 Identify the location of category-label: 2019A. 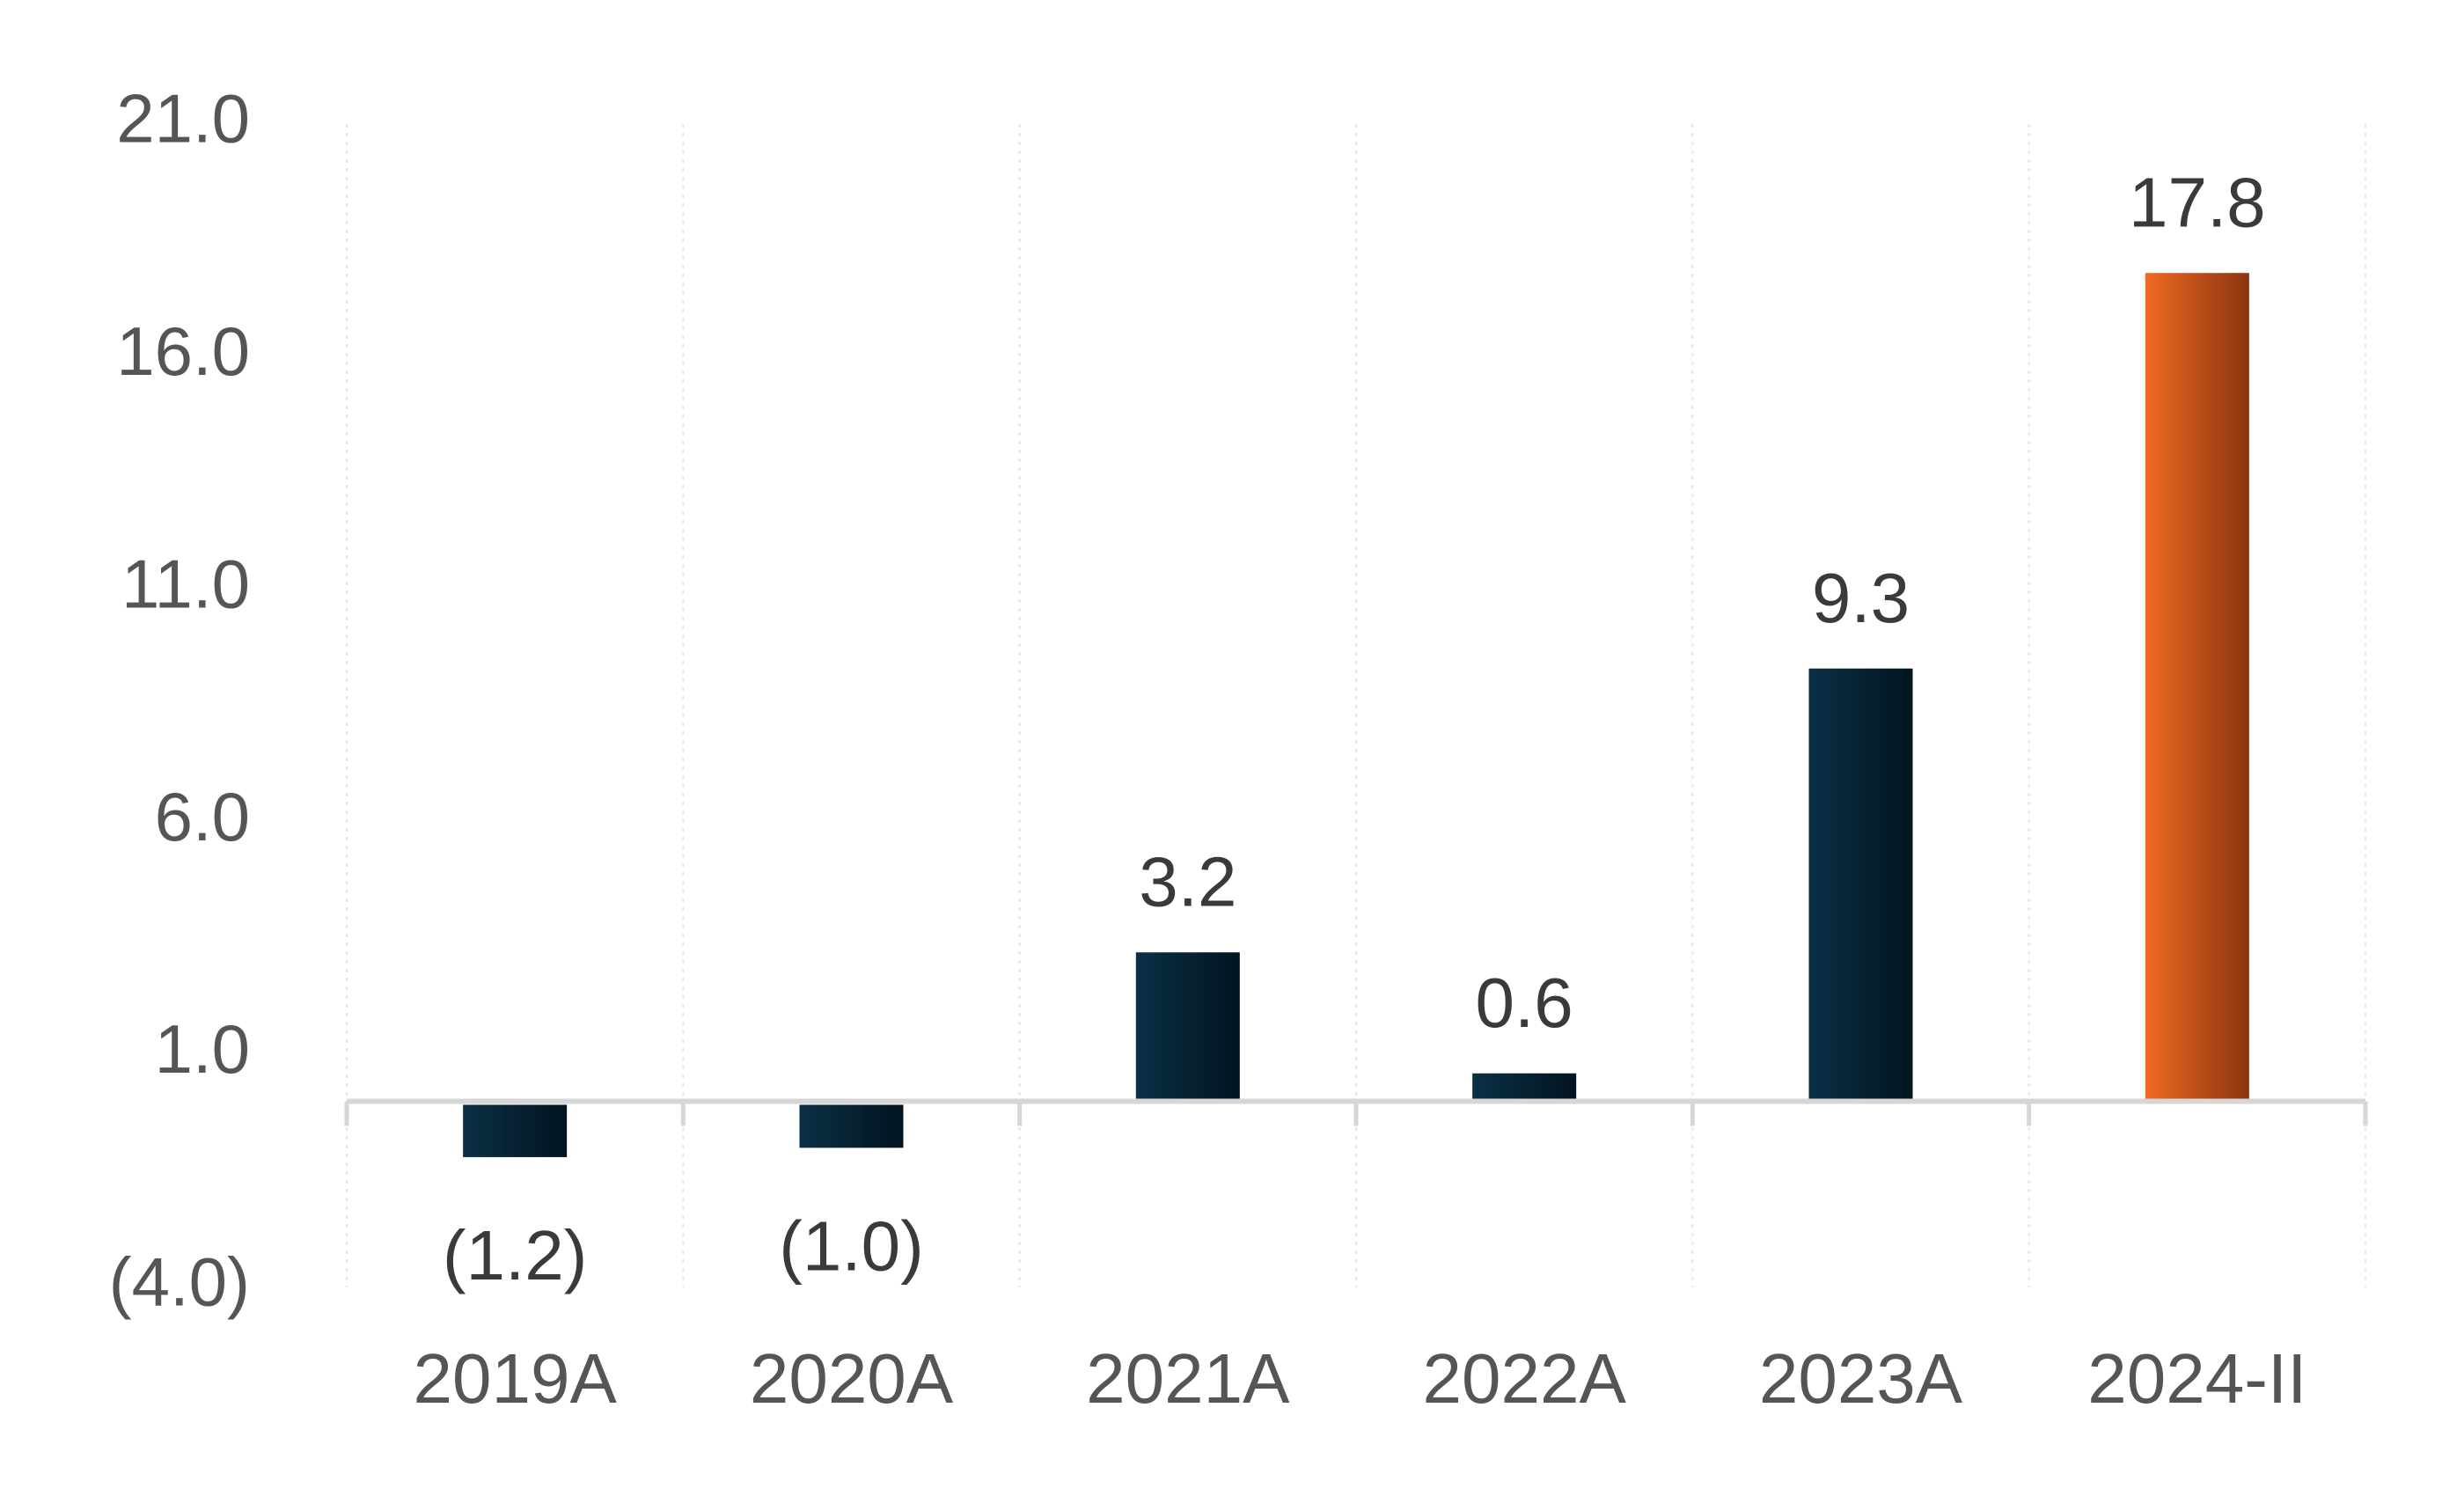
(516, 1378).